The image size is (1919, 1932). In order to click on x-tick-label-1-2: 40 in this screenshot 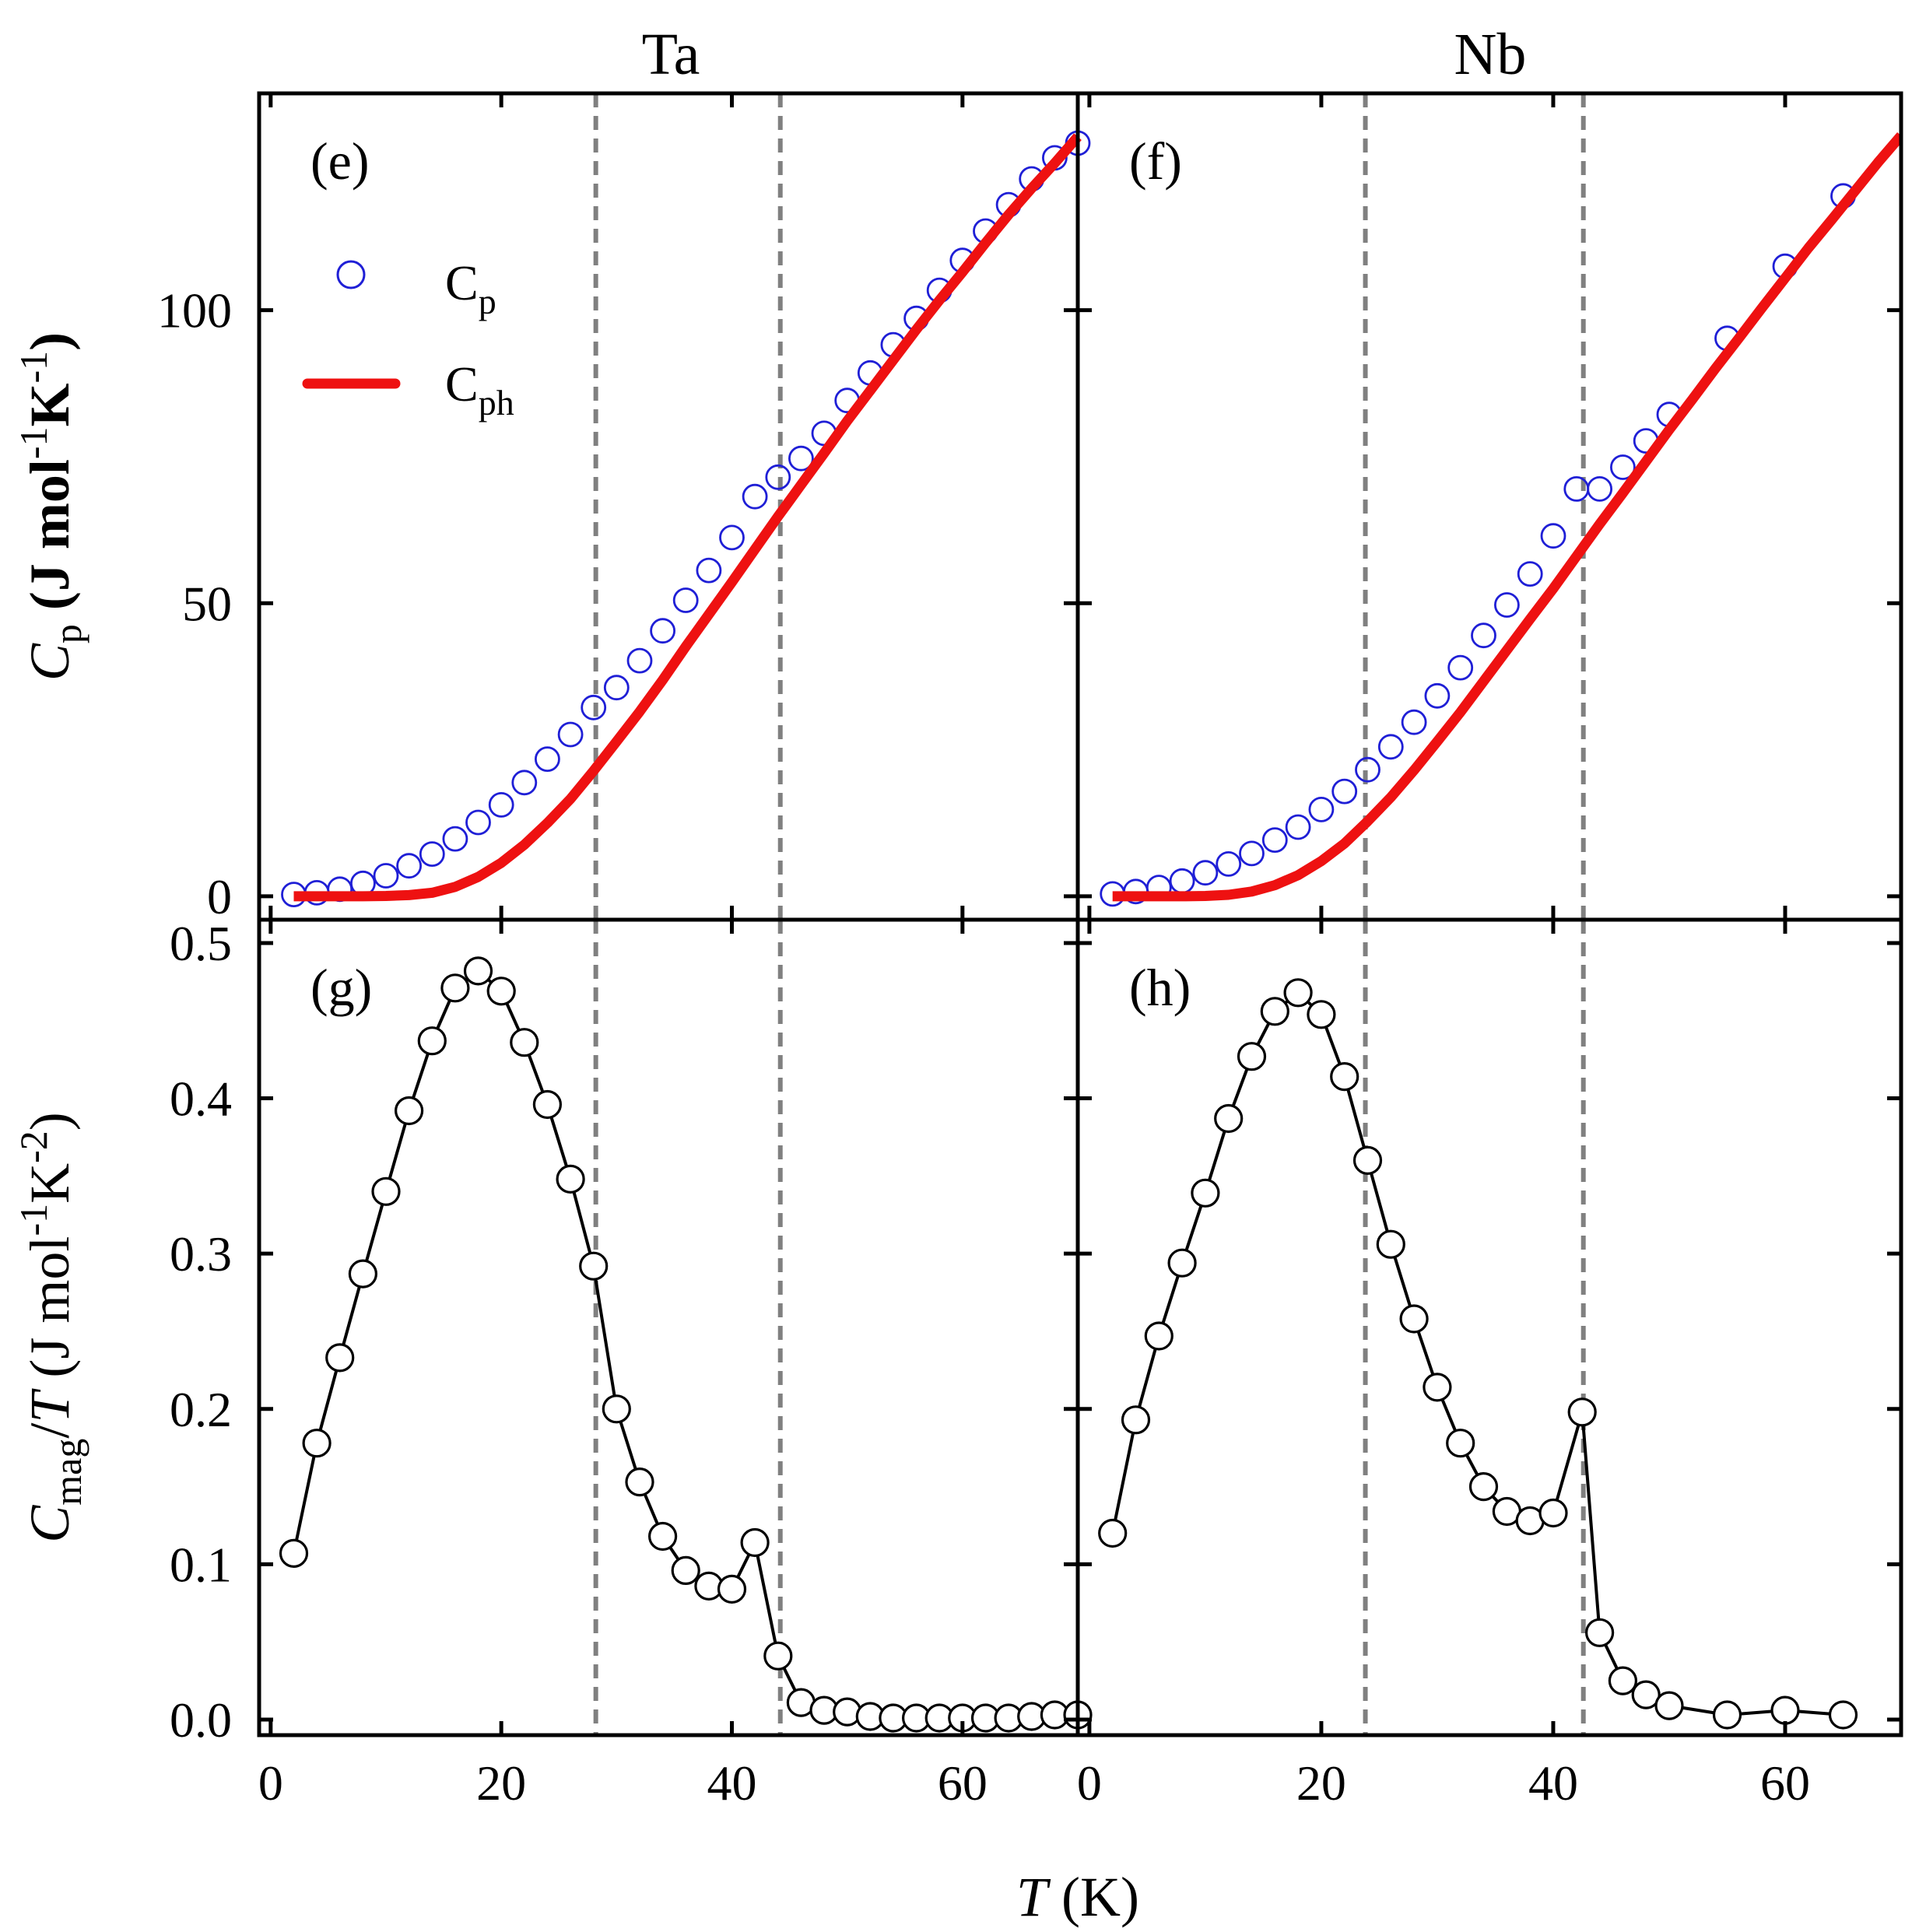, I will do `click(1553, 1783)`.